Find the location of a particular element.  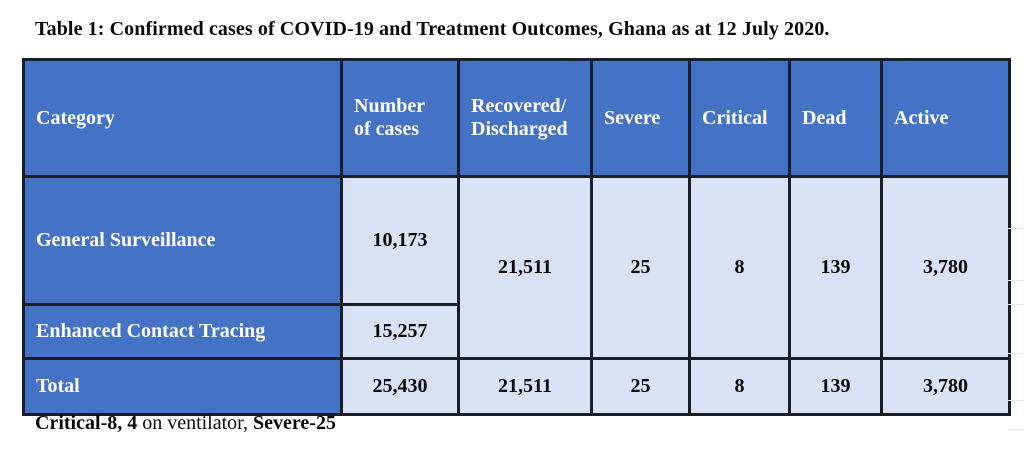

column-header-category: Category is located at coordinates (182, 118).